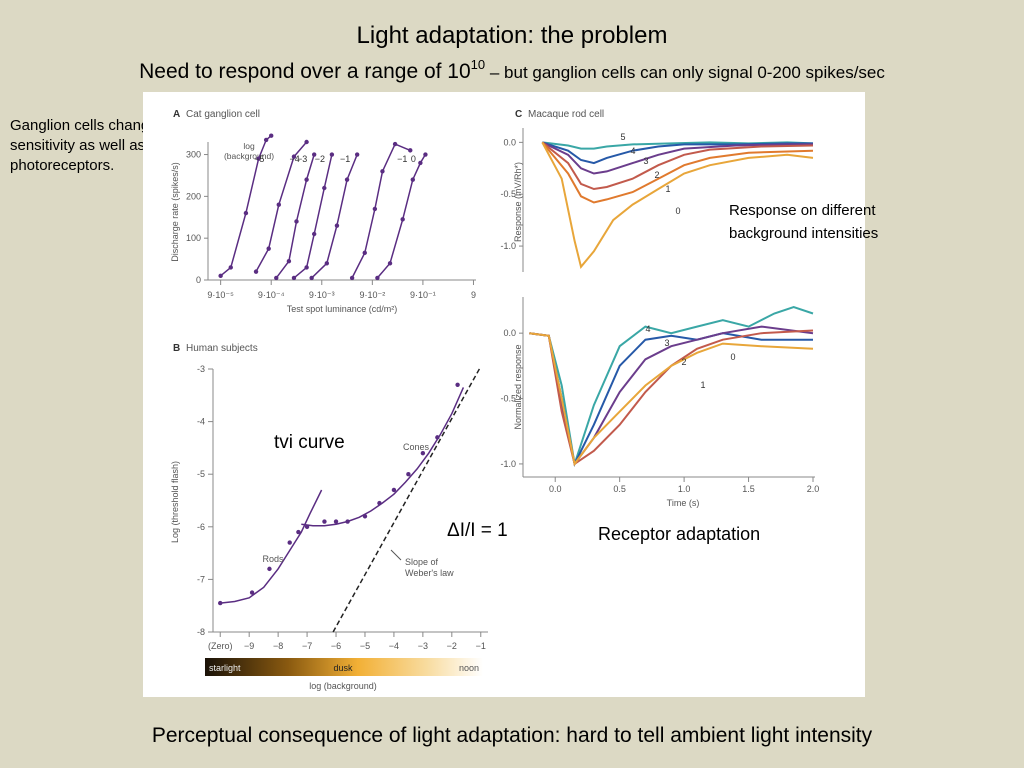 Image resolution: width=1024 pixels, height=768 pixels. What do you see at coordinates (365, 646) in the screenshot?
I see `panel-b-x-tick-label: −5` at bounding box center [365, 646].